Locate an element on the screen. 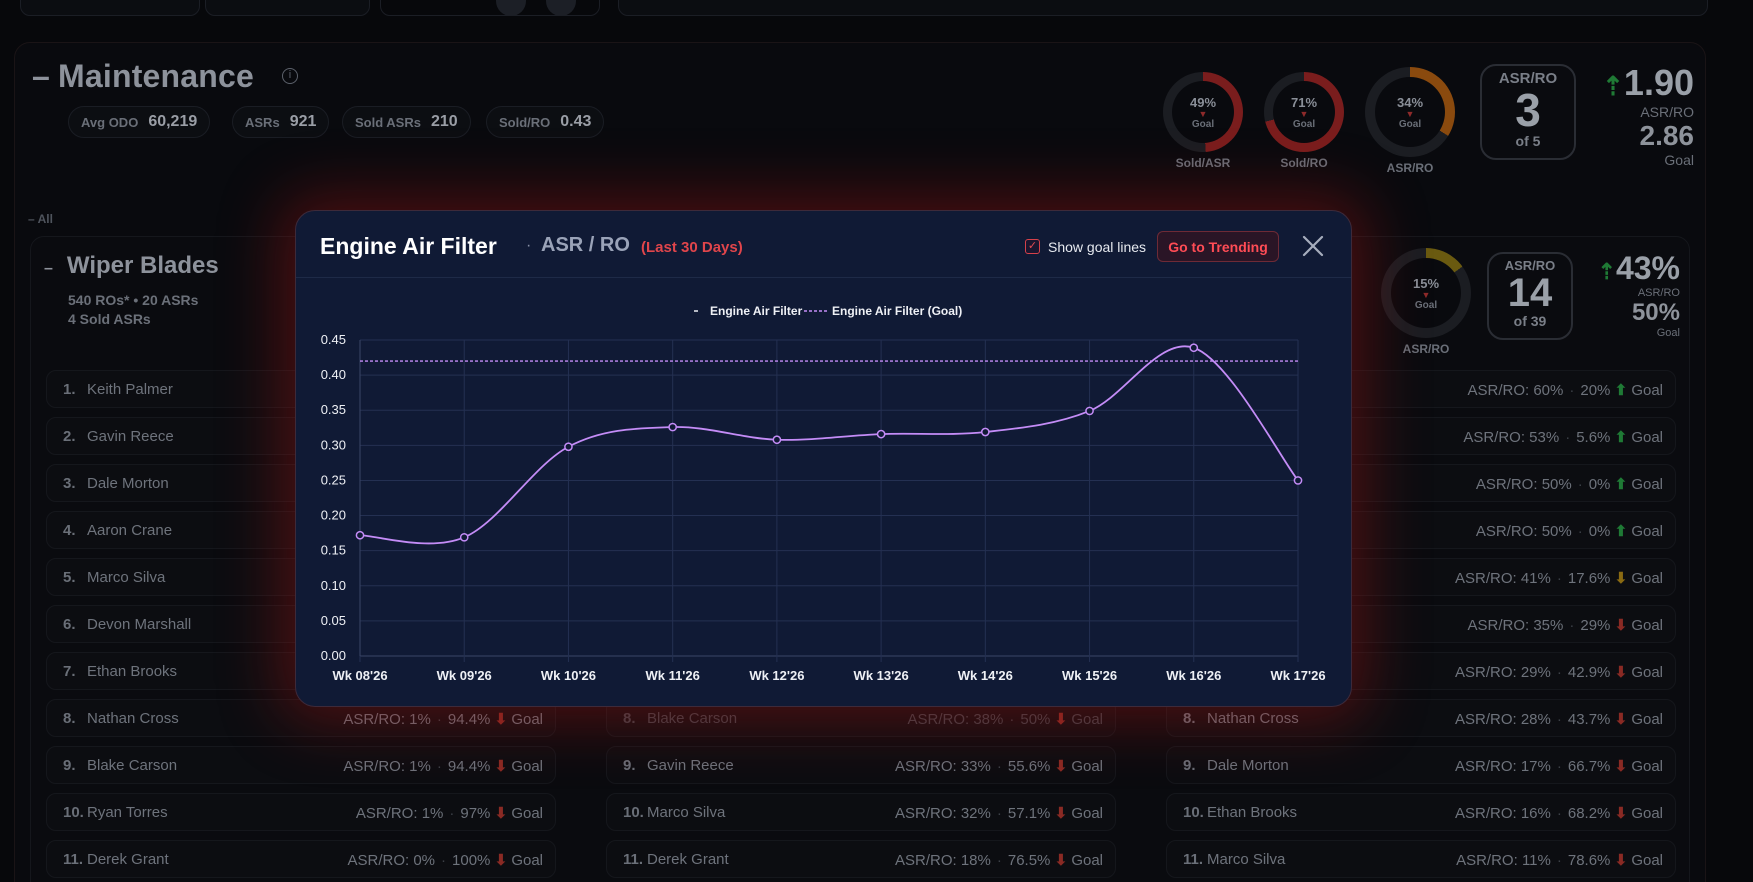 Image resolution: width=1753 pixels, height=882 pixels. modal-subtitle: ASR / RO is located at coordinates (585, 245).